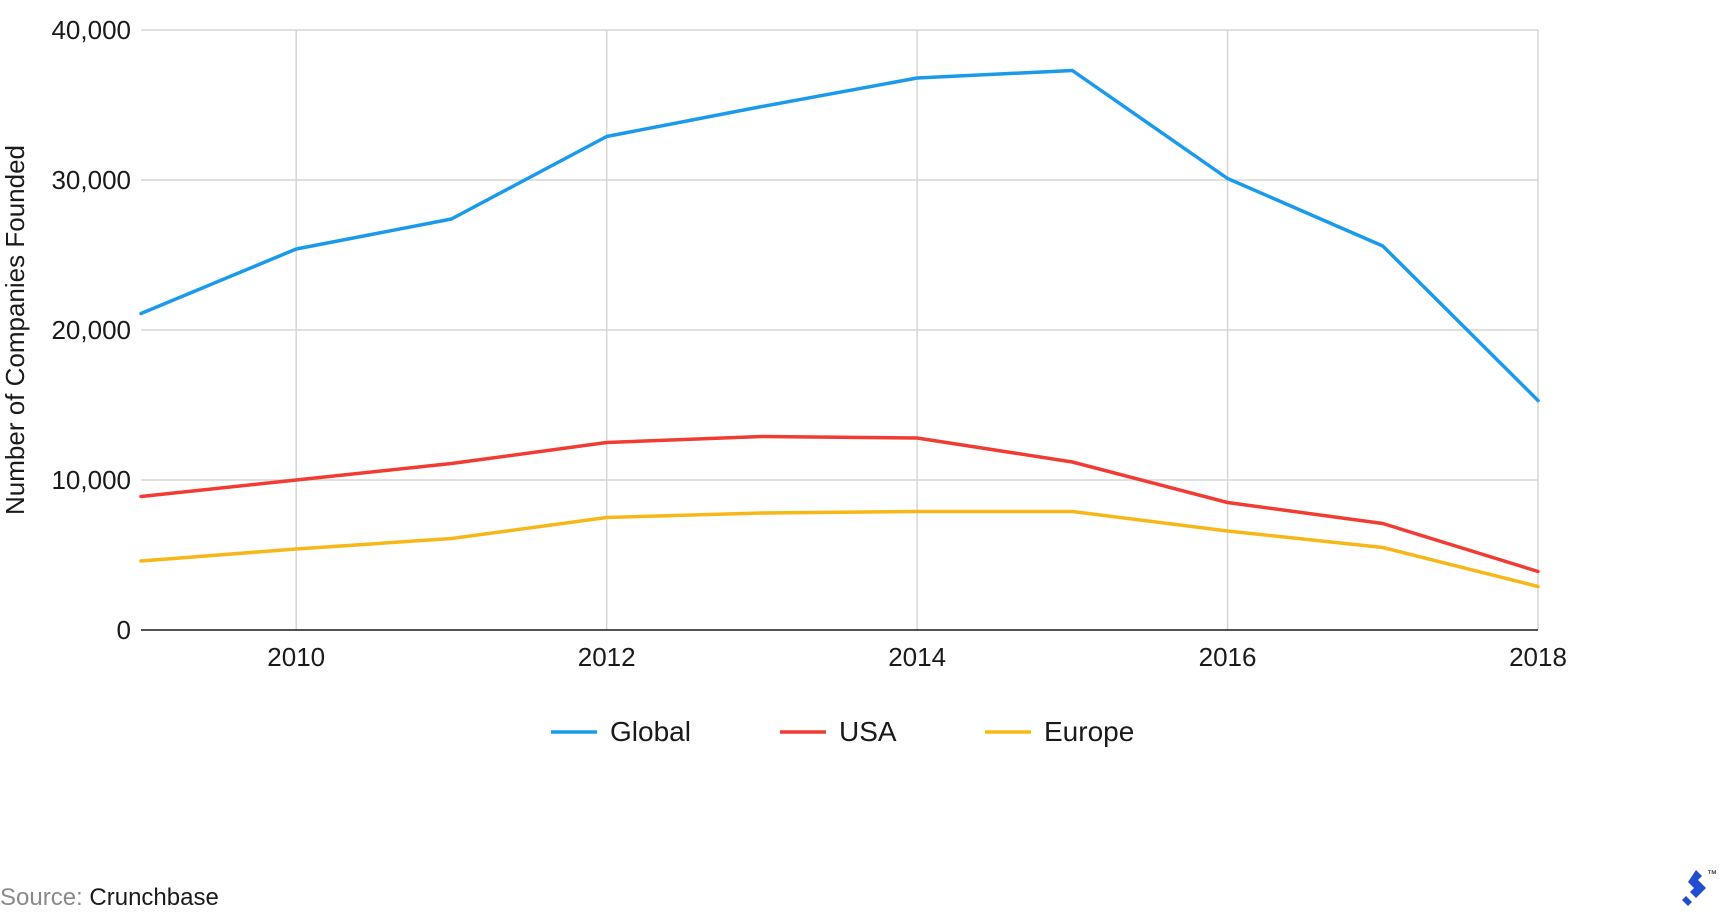 The width and height of the screenshot is (1720, 913). Describe the element at coordinates (1699, 887) in the screenshot. I see `toptal-logo-icon: ™` at that location.